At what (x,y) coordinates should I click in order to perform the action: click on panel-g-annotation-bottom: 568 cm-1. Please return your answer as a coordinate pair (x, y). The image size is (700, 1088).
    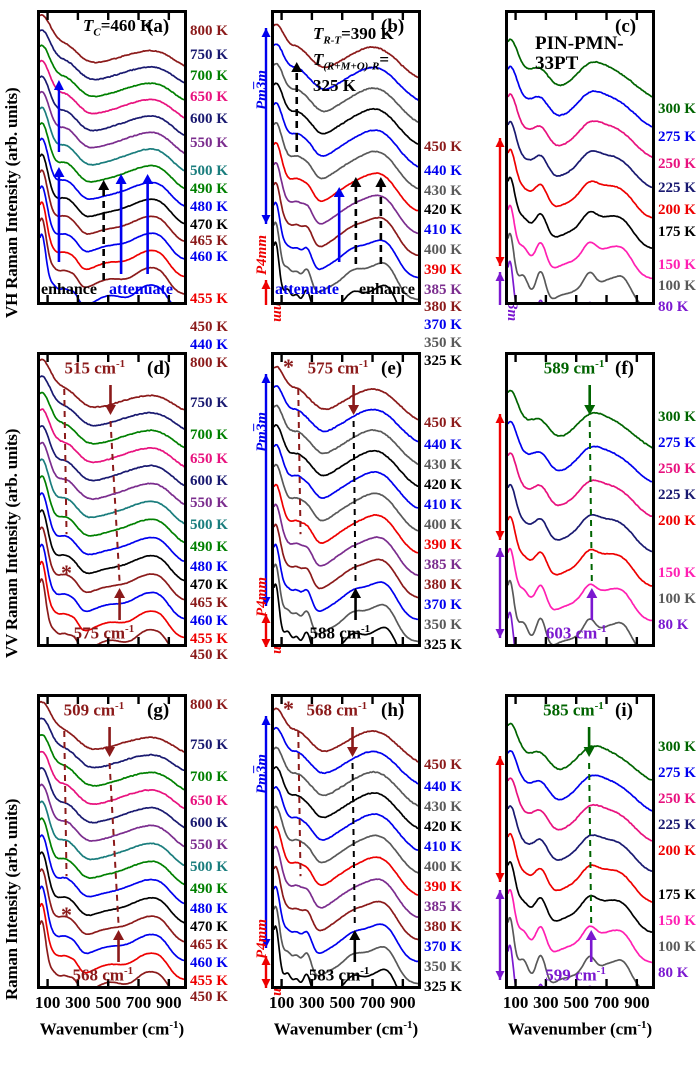
    Looking at the image, I should click on (103, 975).